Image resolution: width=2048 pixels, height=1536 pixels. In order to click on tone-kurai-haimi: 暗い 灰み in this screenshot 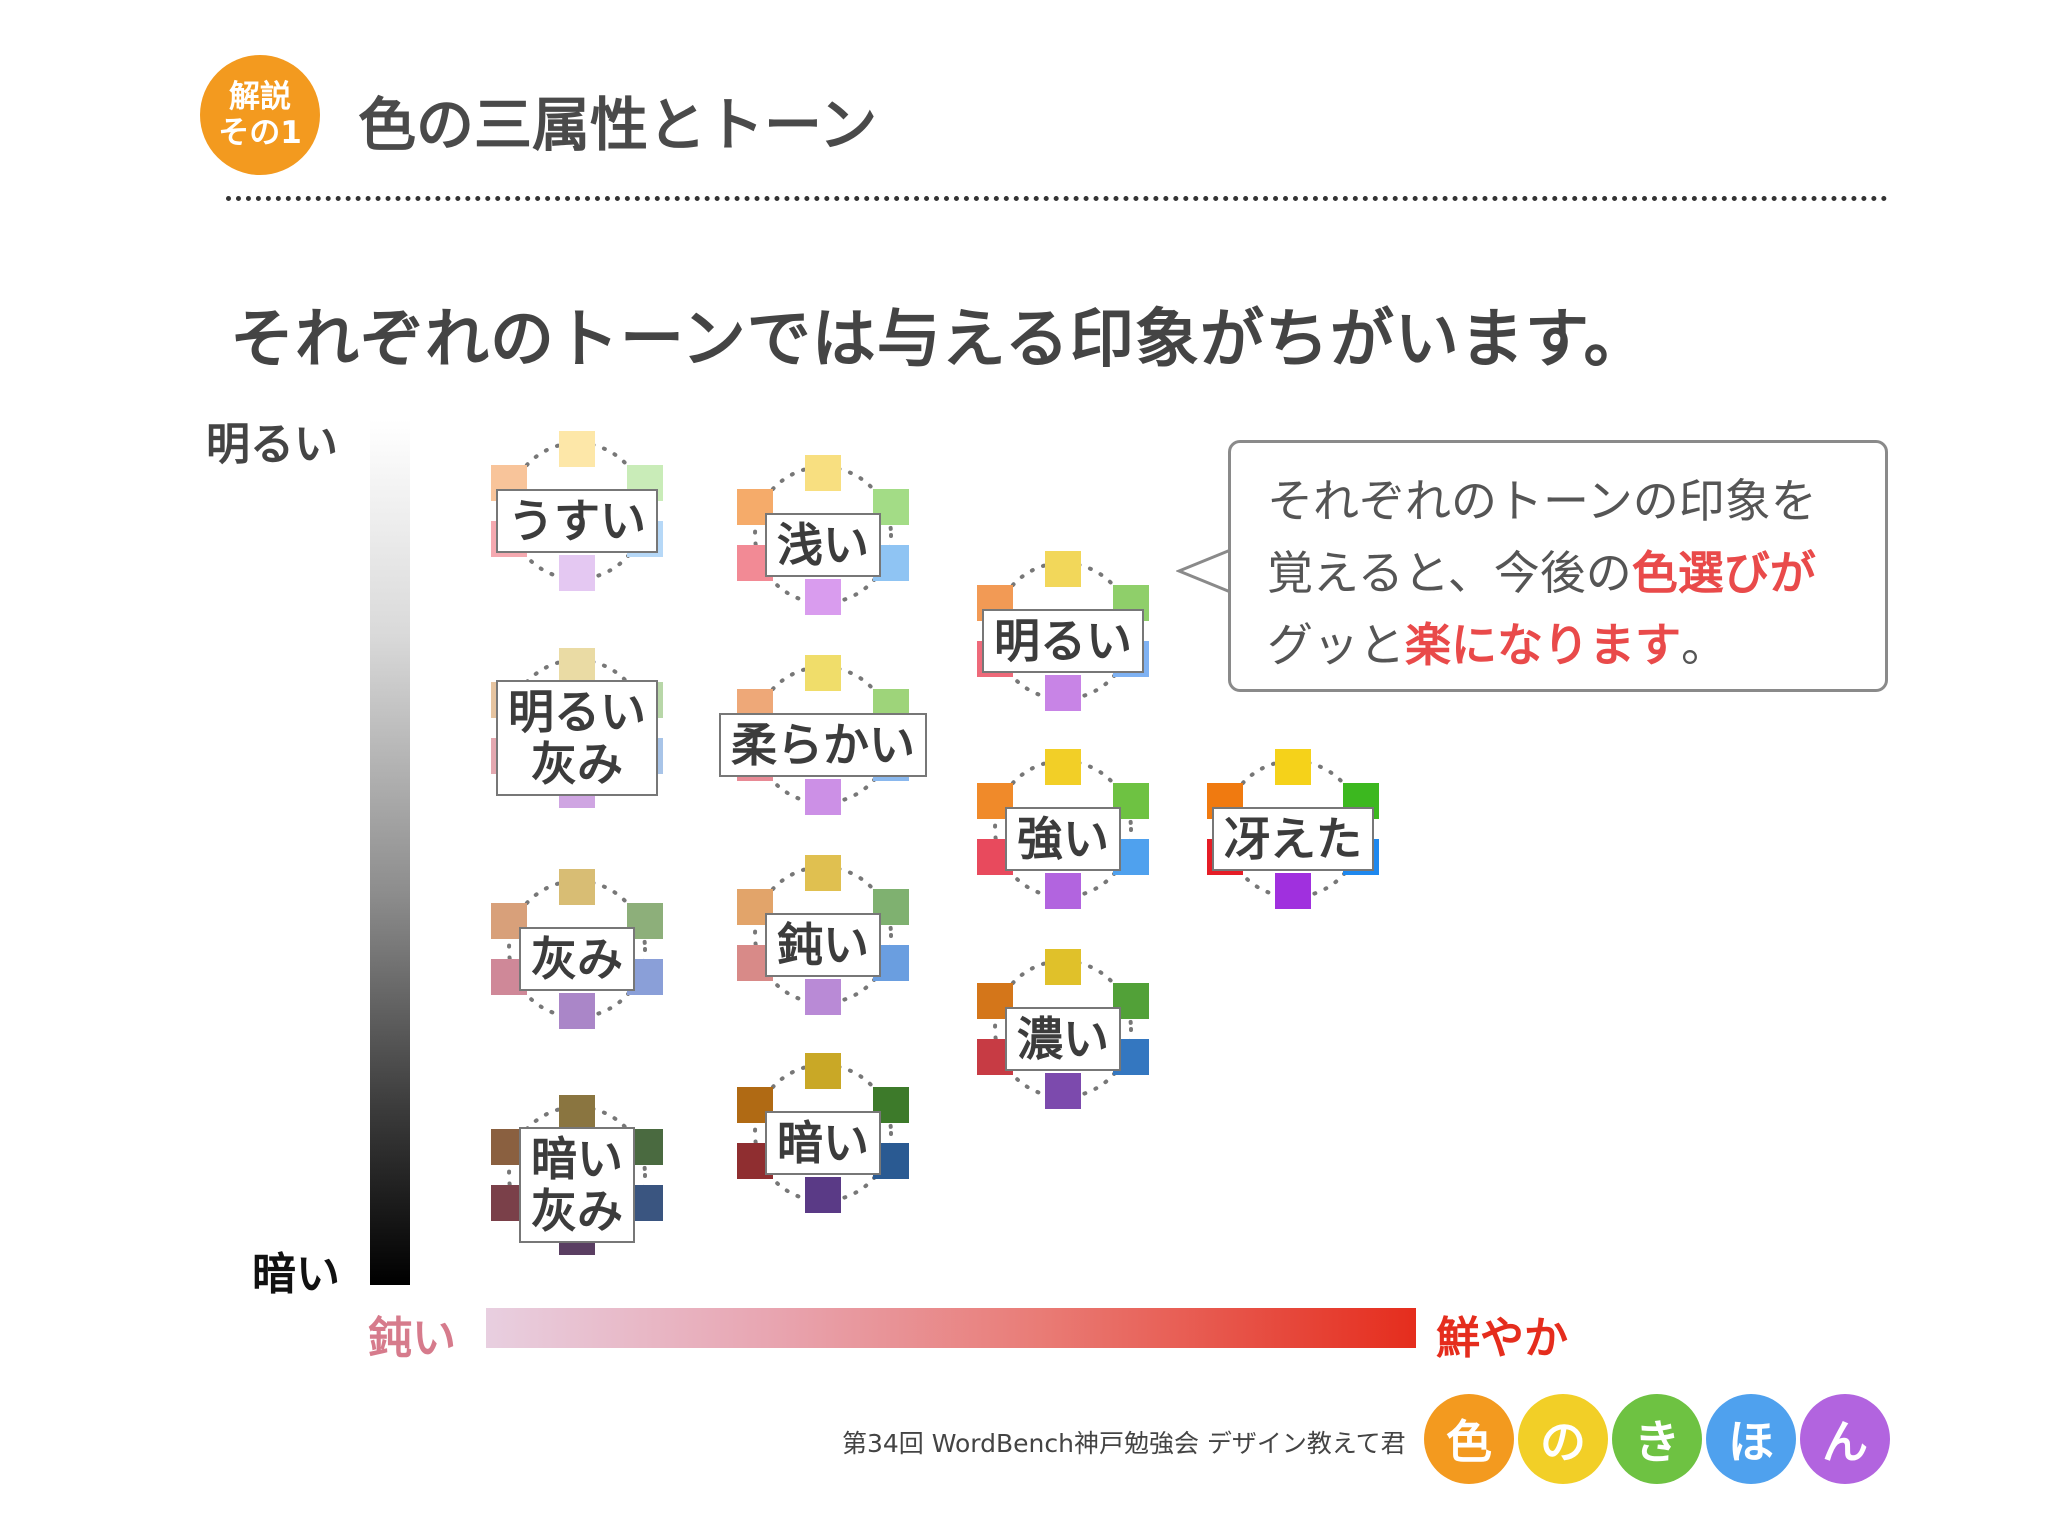, I will do `click(577, 1185)`.